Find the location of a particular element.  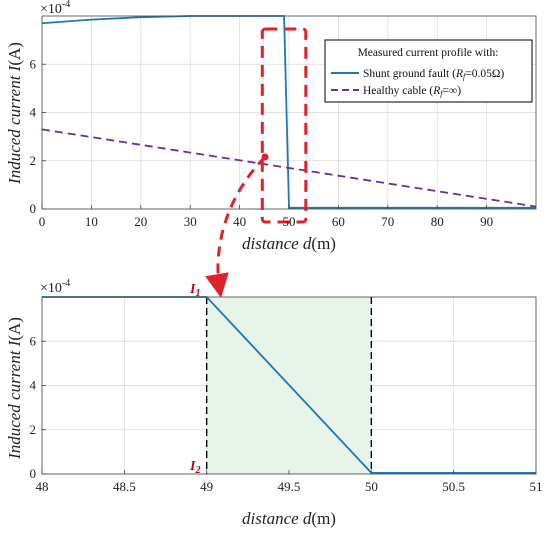

x-tick-label: 48.5 is located at coordinates (124, 486).